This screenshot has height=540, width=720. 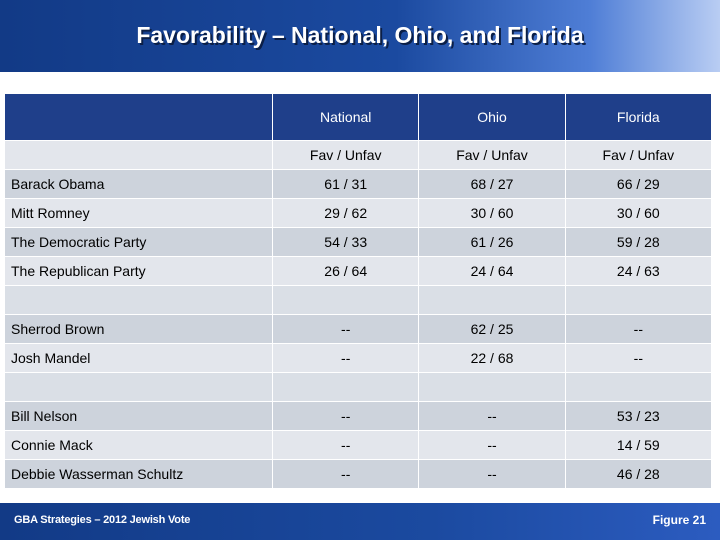 I want to click on row-label: Barack Obama, so click(x=139, y=184).